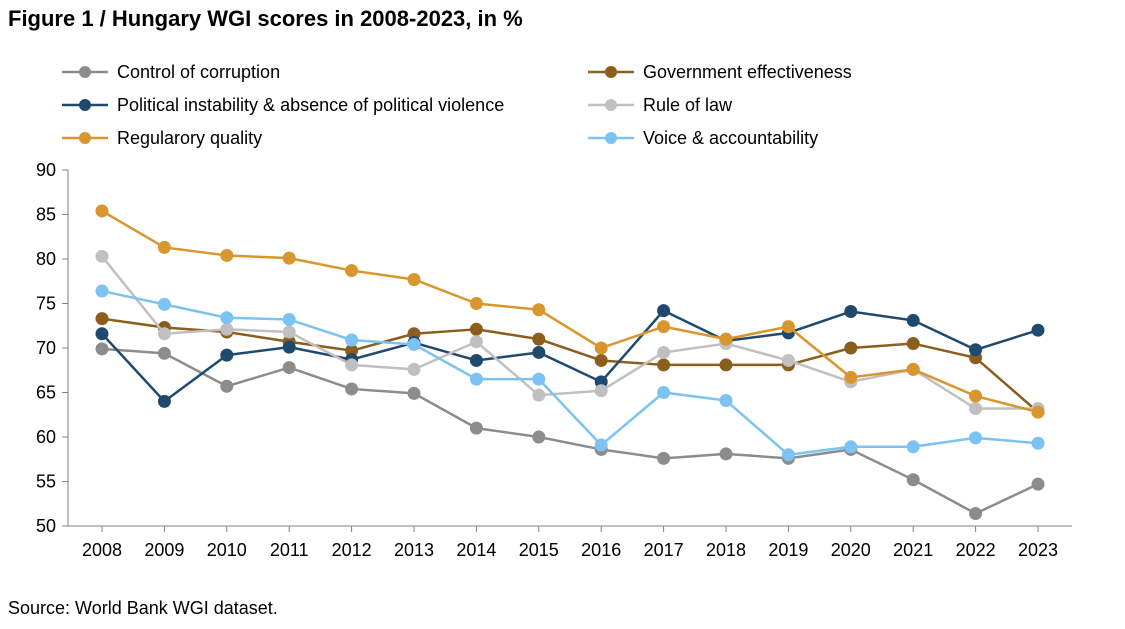 The height and width of the screenshot is (629, 1125). I want to click on x-tick-label: 2019, so click(788, 550).